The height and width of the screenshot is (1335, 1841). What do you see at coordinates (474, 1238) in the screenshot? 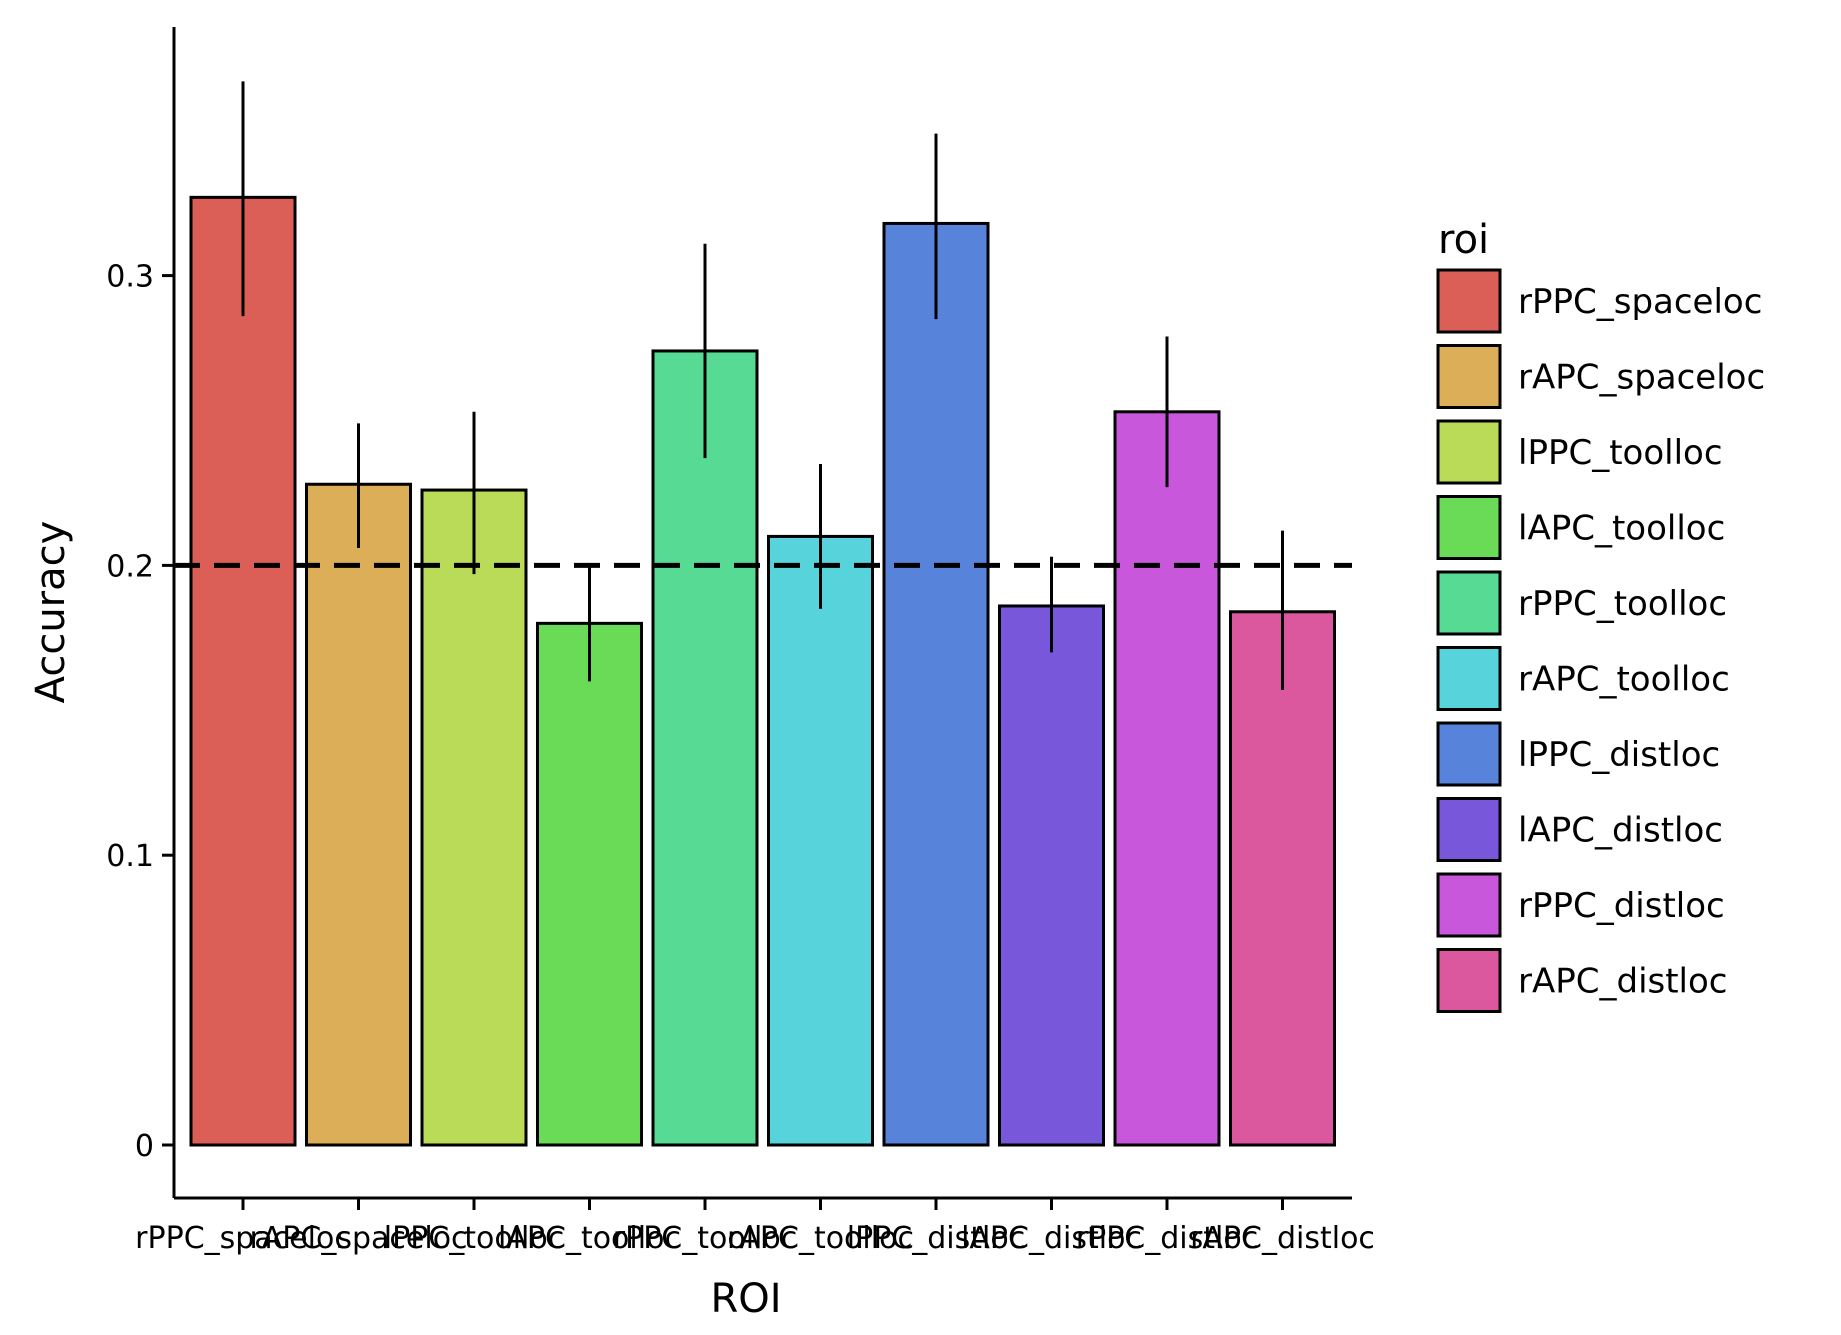
I see `x-tick-label-lPPC_toolloc: lPPC_toolloc` at bounding box center [474, 1238].